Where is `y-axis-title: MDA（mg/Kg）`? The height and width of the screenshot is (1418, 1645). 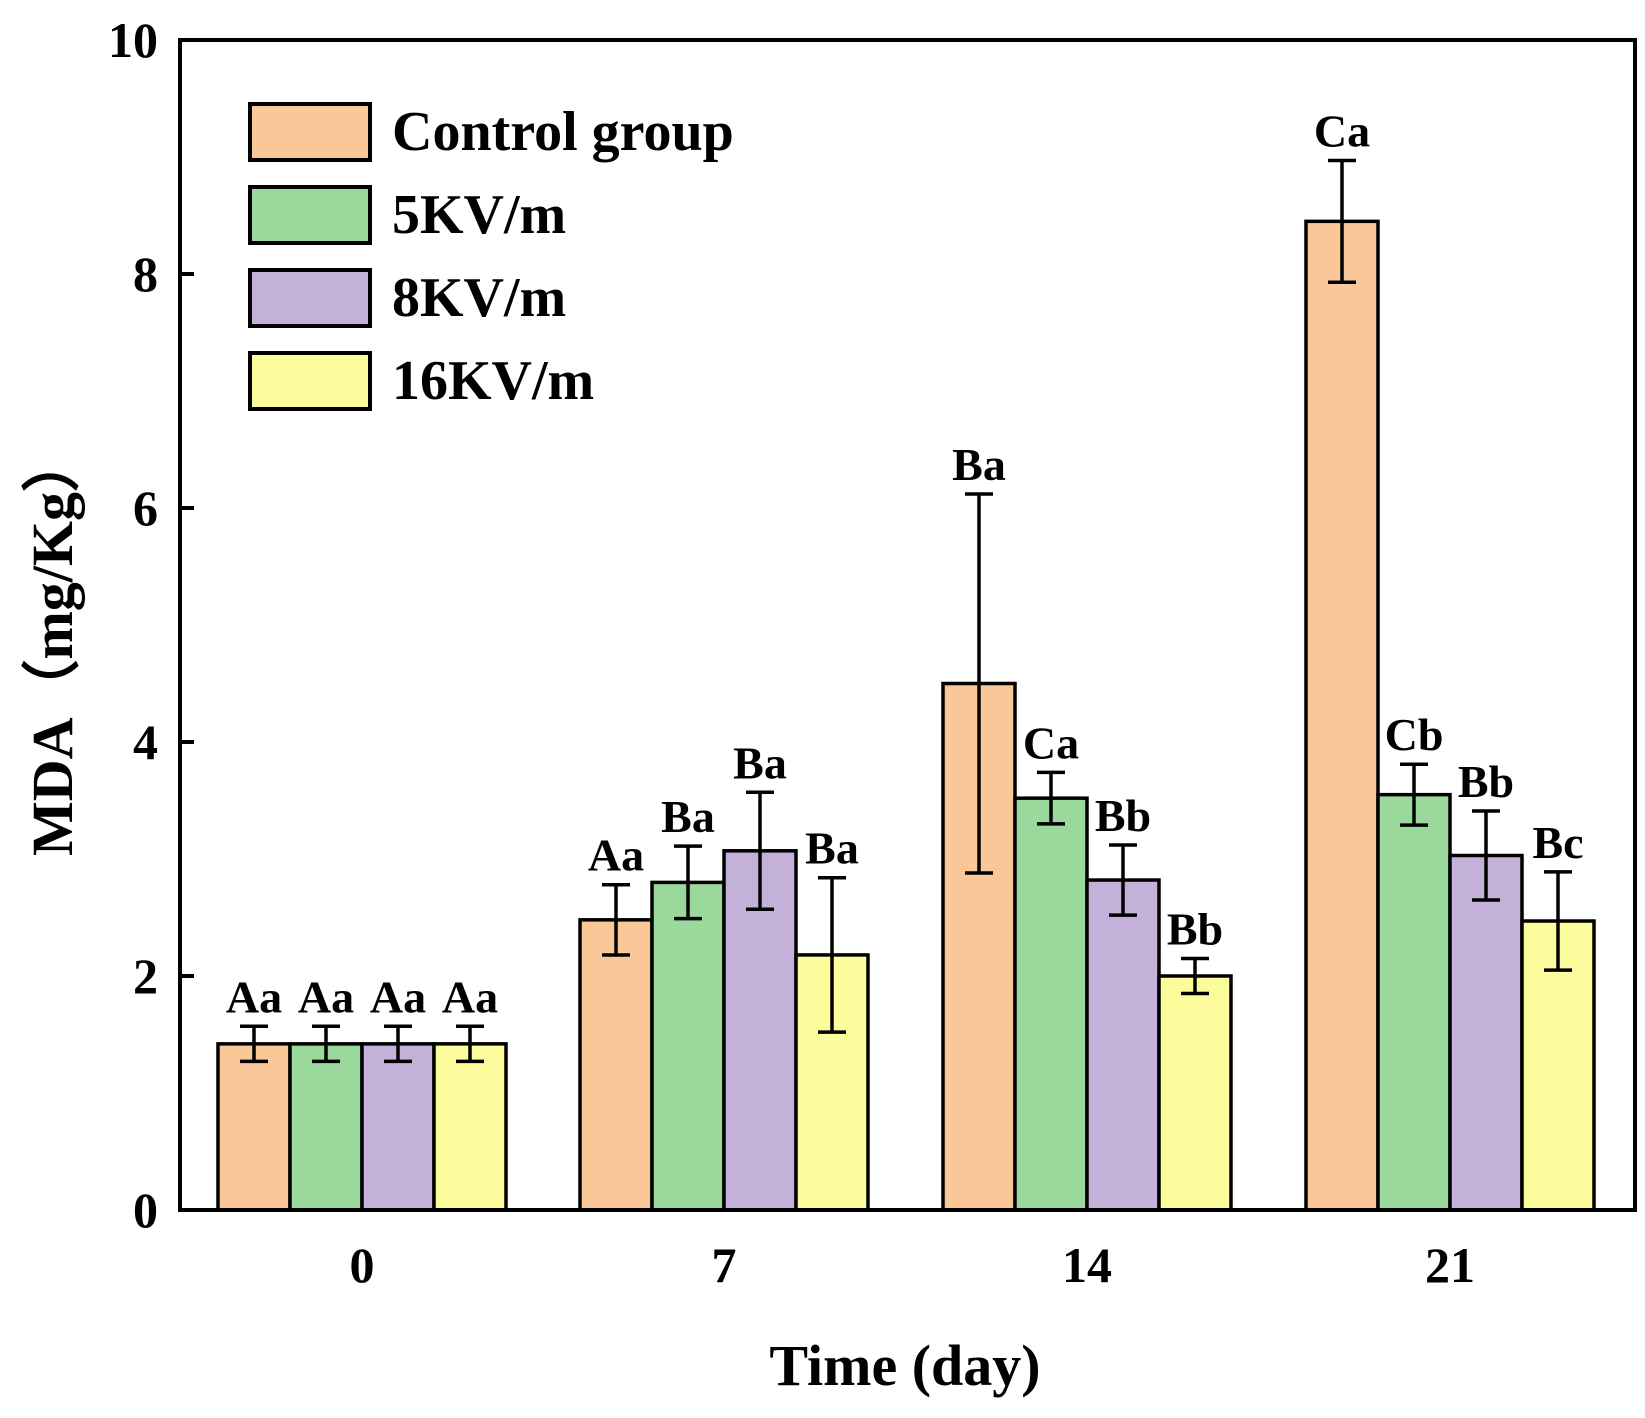 y-axis-title: MDA（mg/Kg） is located at coordinates (52, 645).